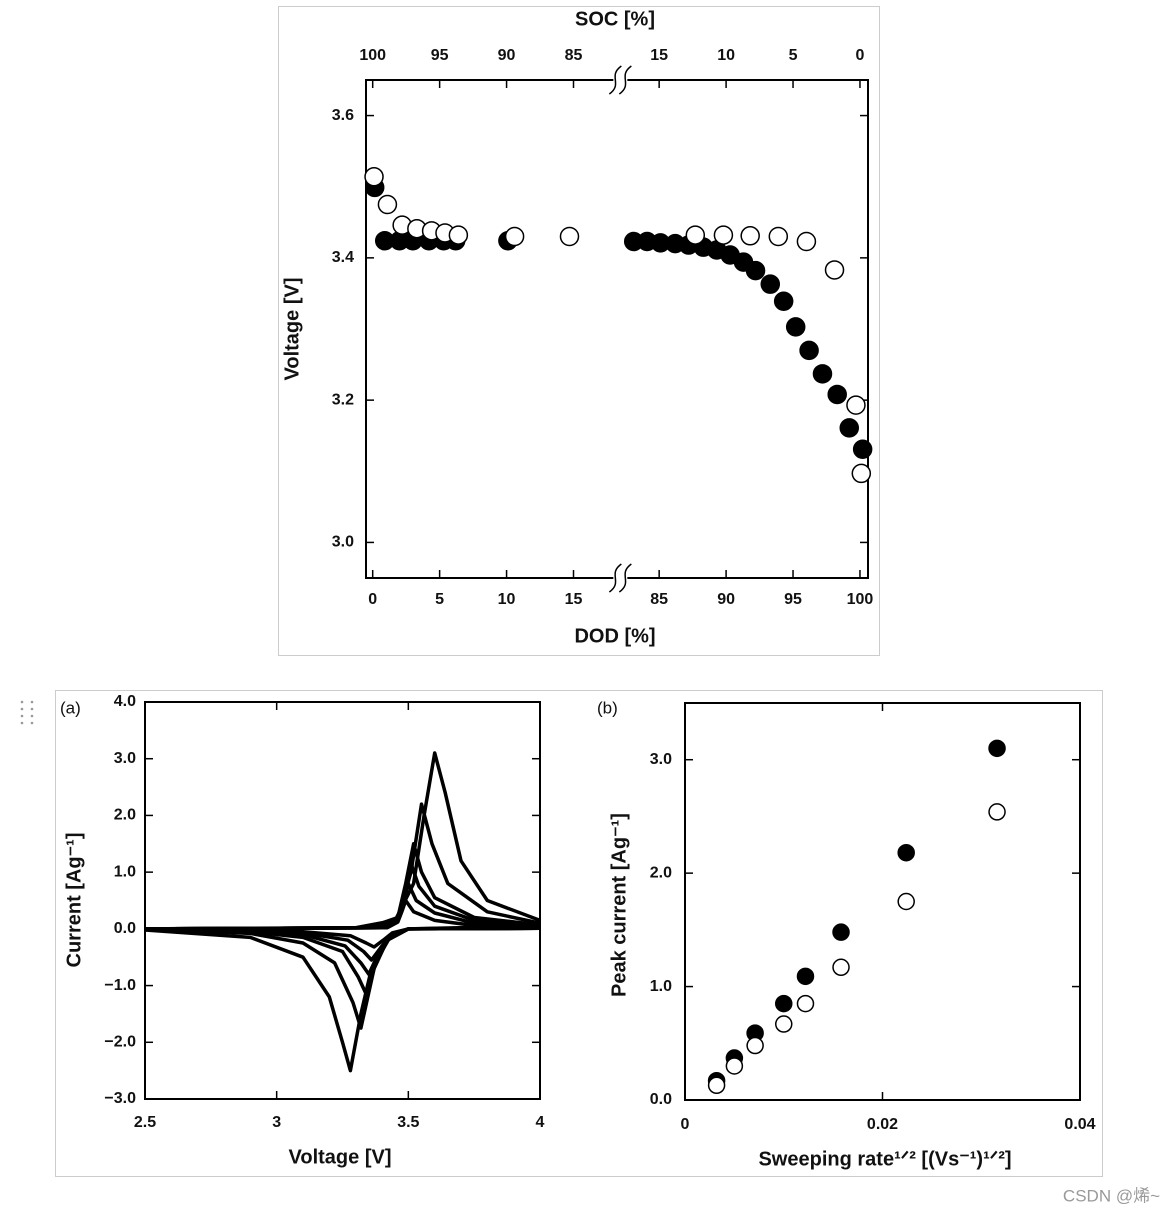  What do you see at coordinates (726, 599) in the screenshot?
I see `x-tick-label: 90` at bounding box center [726, 599].